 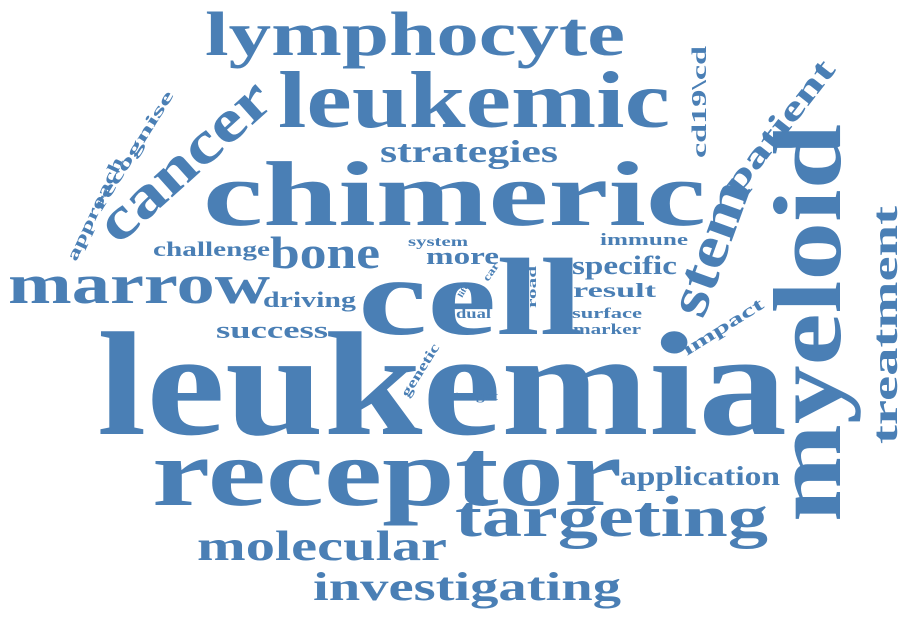 What do you see at coordinates (607, 314) in the screenshot?
I see `word-surface: surface` at bounding box center [607, 314].